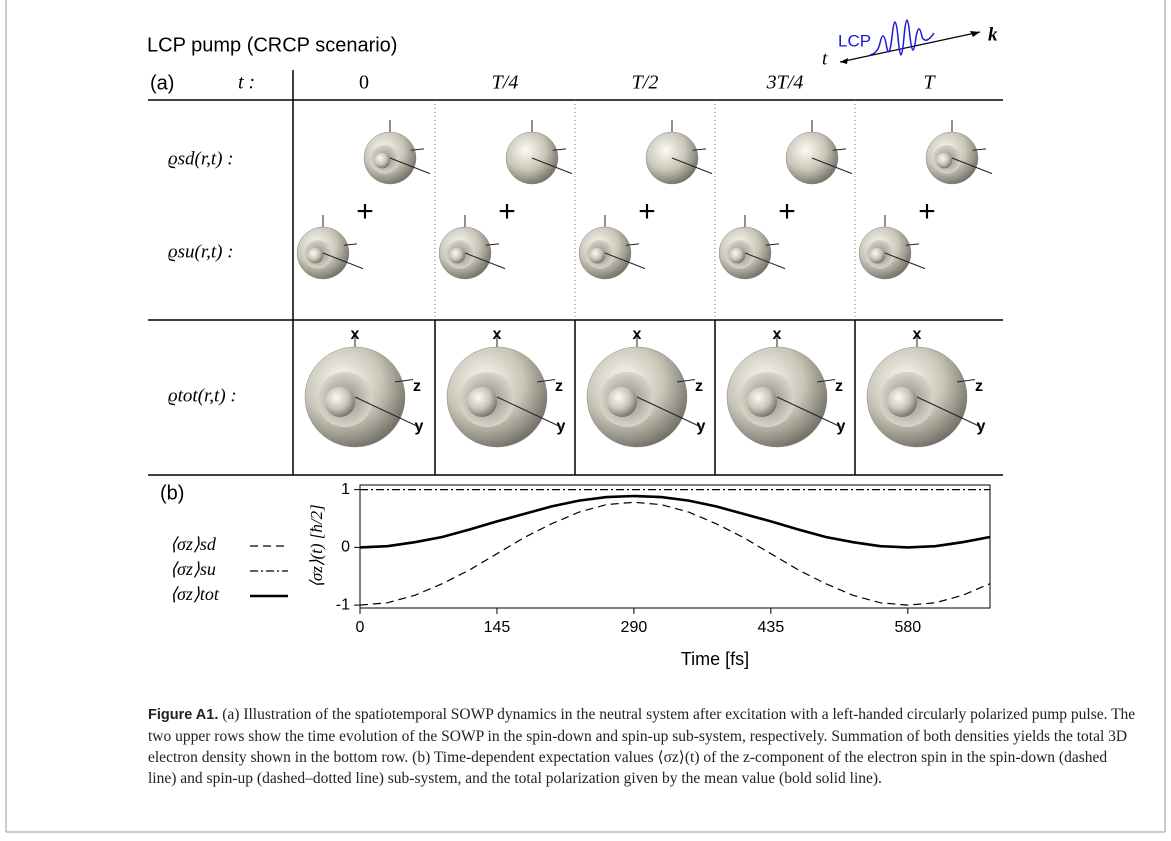 The image size is (1171, 841). Describe the element at coordinates (902, 37) in the screenshot. I see `pulse-wave` at that location.